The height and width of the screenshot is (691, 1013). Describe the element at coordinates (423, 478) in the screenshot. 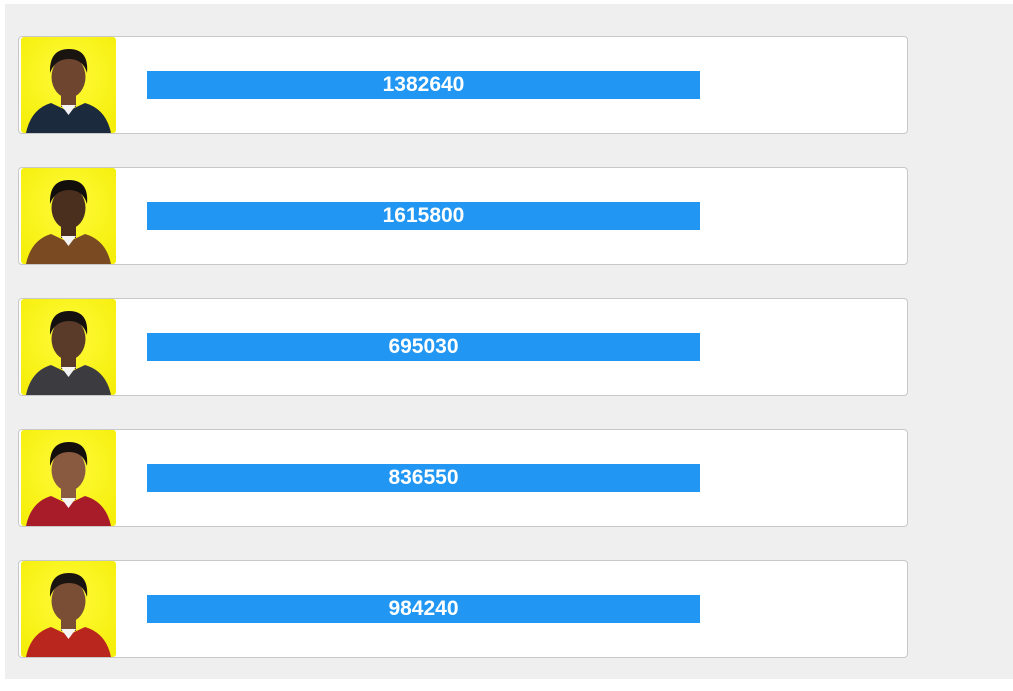

I see `vote-bar: 836550` at that location.